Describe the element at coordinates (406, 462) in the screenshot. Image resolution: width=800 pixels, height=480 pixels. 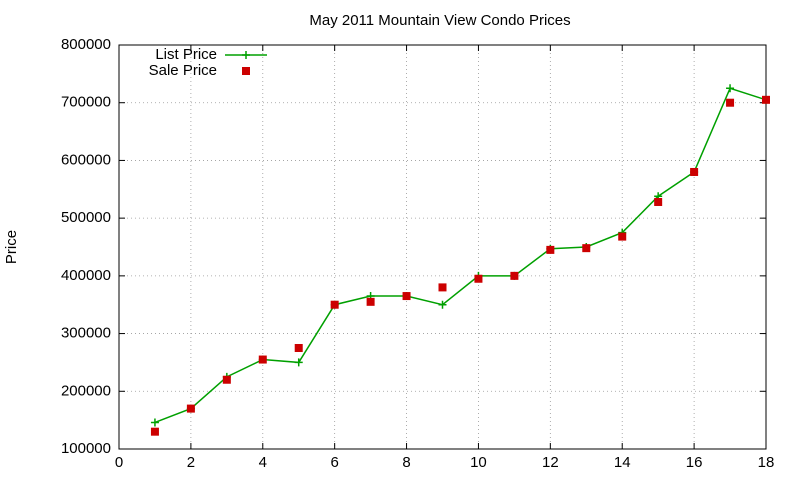
I see `x-tick-label: 8` at that location.